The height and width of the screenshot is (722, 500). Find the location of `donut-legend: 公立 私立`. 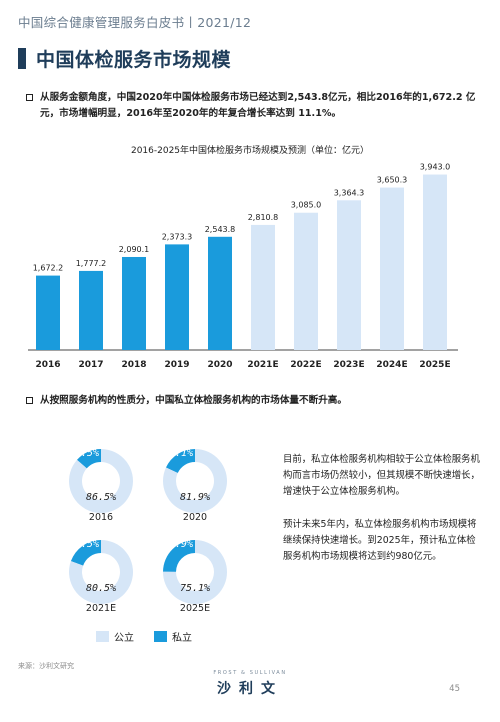

donut-legend: 公立 私立 is located at coordinates (154, 636).